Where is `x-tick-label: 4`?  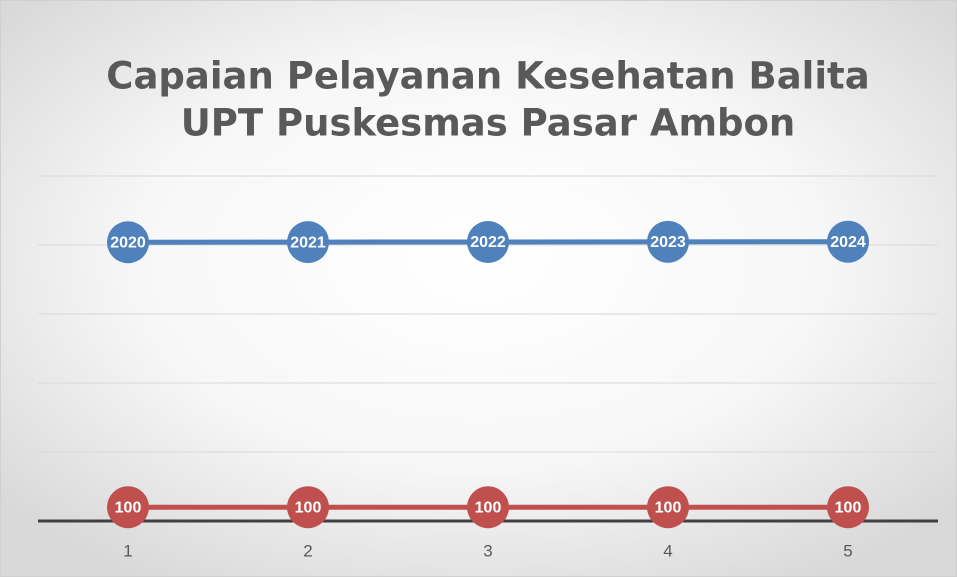
x-tick-label: 4 is located at coordinates (667, 550).